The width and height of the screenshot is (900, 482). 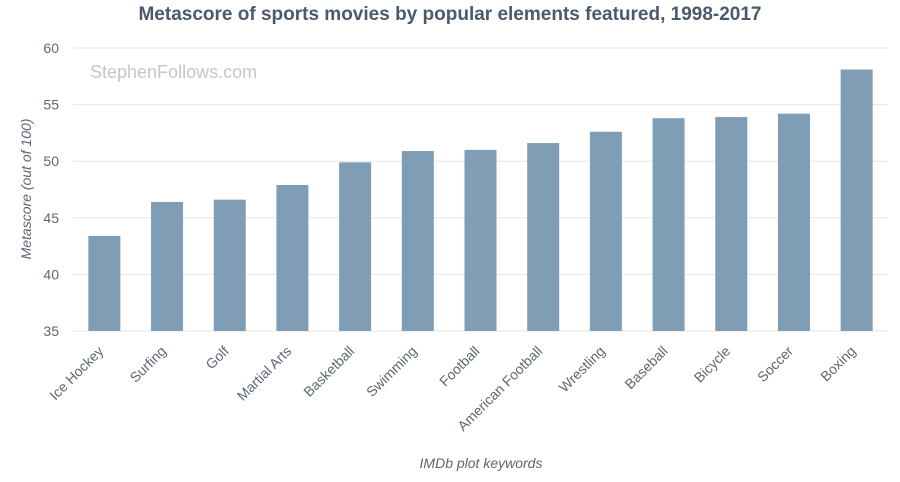 I want to click on y-tick-label: 45, so click(x=51, y=218).